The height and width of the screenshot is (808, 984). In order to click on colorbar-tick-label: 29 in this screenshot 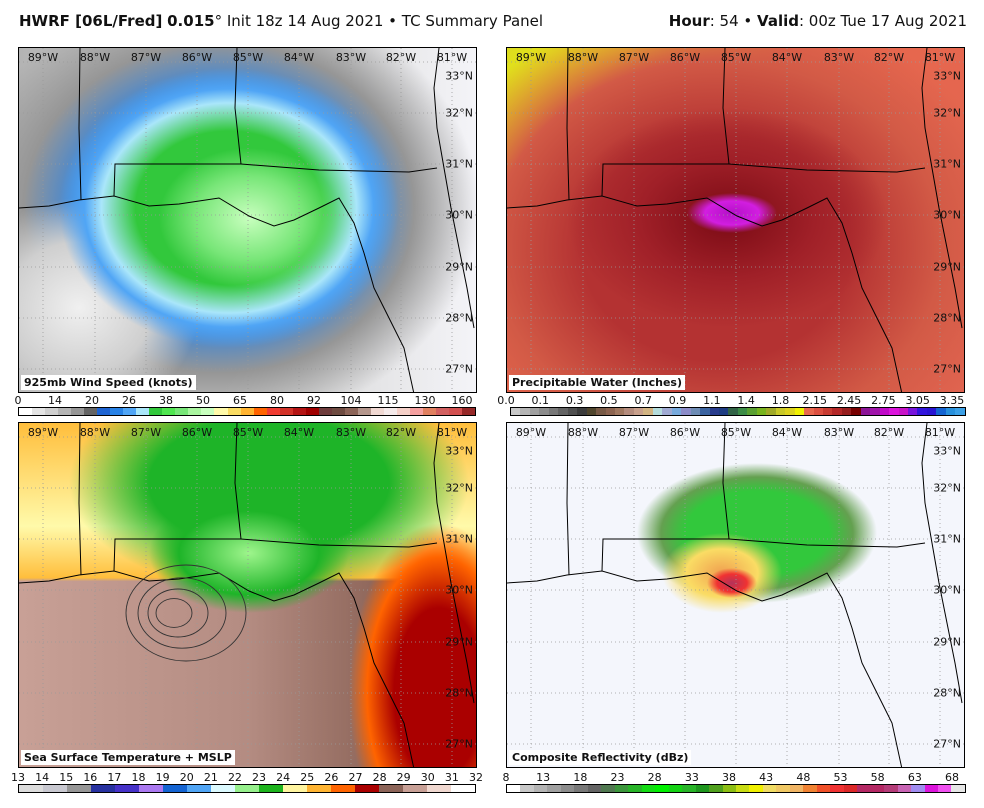, I will do `click(403, 777)`.